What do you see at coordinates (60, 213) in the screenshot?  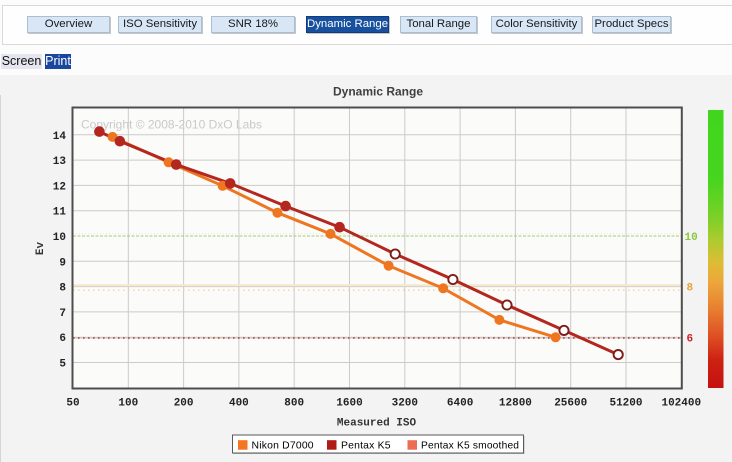 I see `svg-text: 11` at bounding box center [60, 213].